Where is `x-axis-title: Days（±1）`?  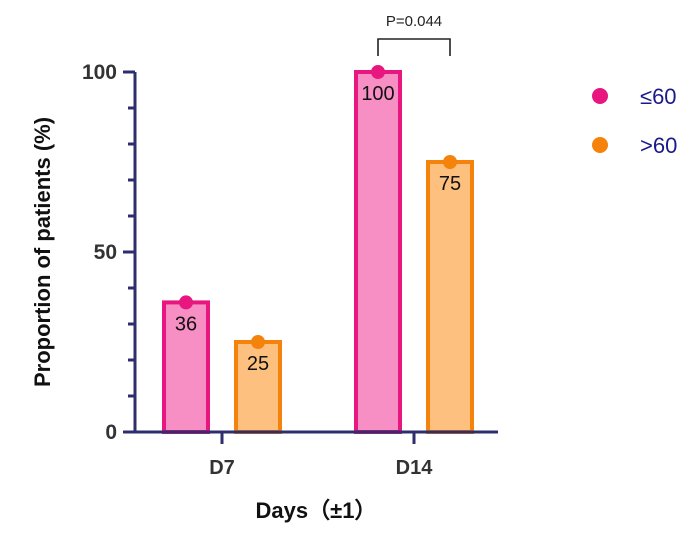 x-axis-title: Days（±1） is located at coordinates (316, 510).